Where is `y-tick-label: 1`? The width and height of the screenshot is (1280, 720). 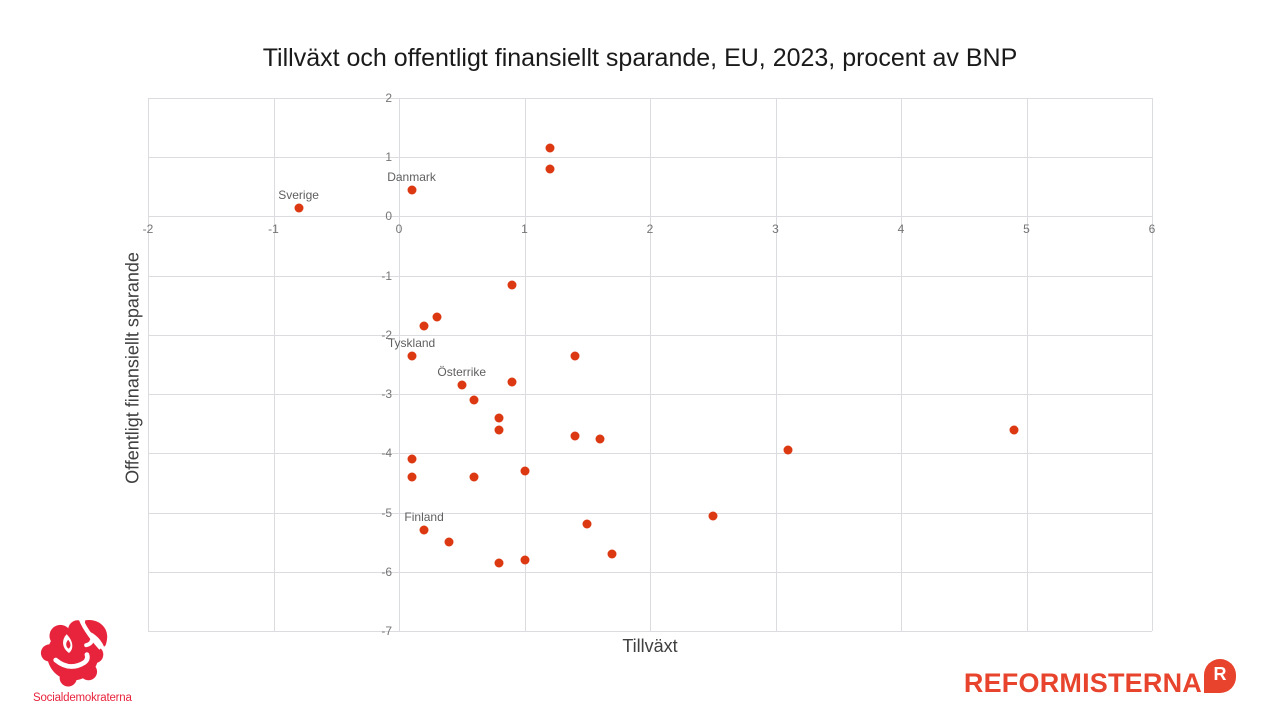
y-tick-label: 1 is located at coordinates (388, 157).